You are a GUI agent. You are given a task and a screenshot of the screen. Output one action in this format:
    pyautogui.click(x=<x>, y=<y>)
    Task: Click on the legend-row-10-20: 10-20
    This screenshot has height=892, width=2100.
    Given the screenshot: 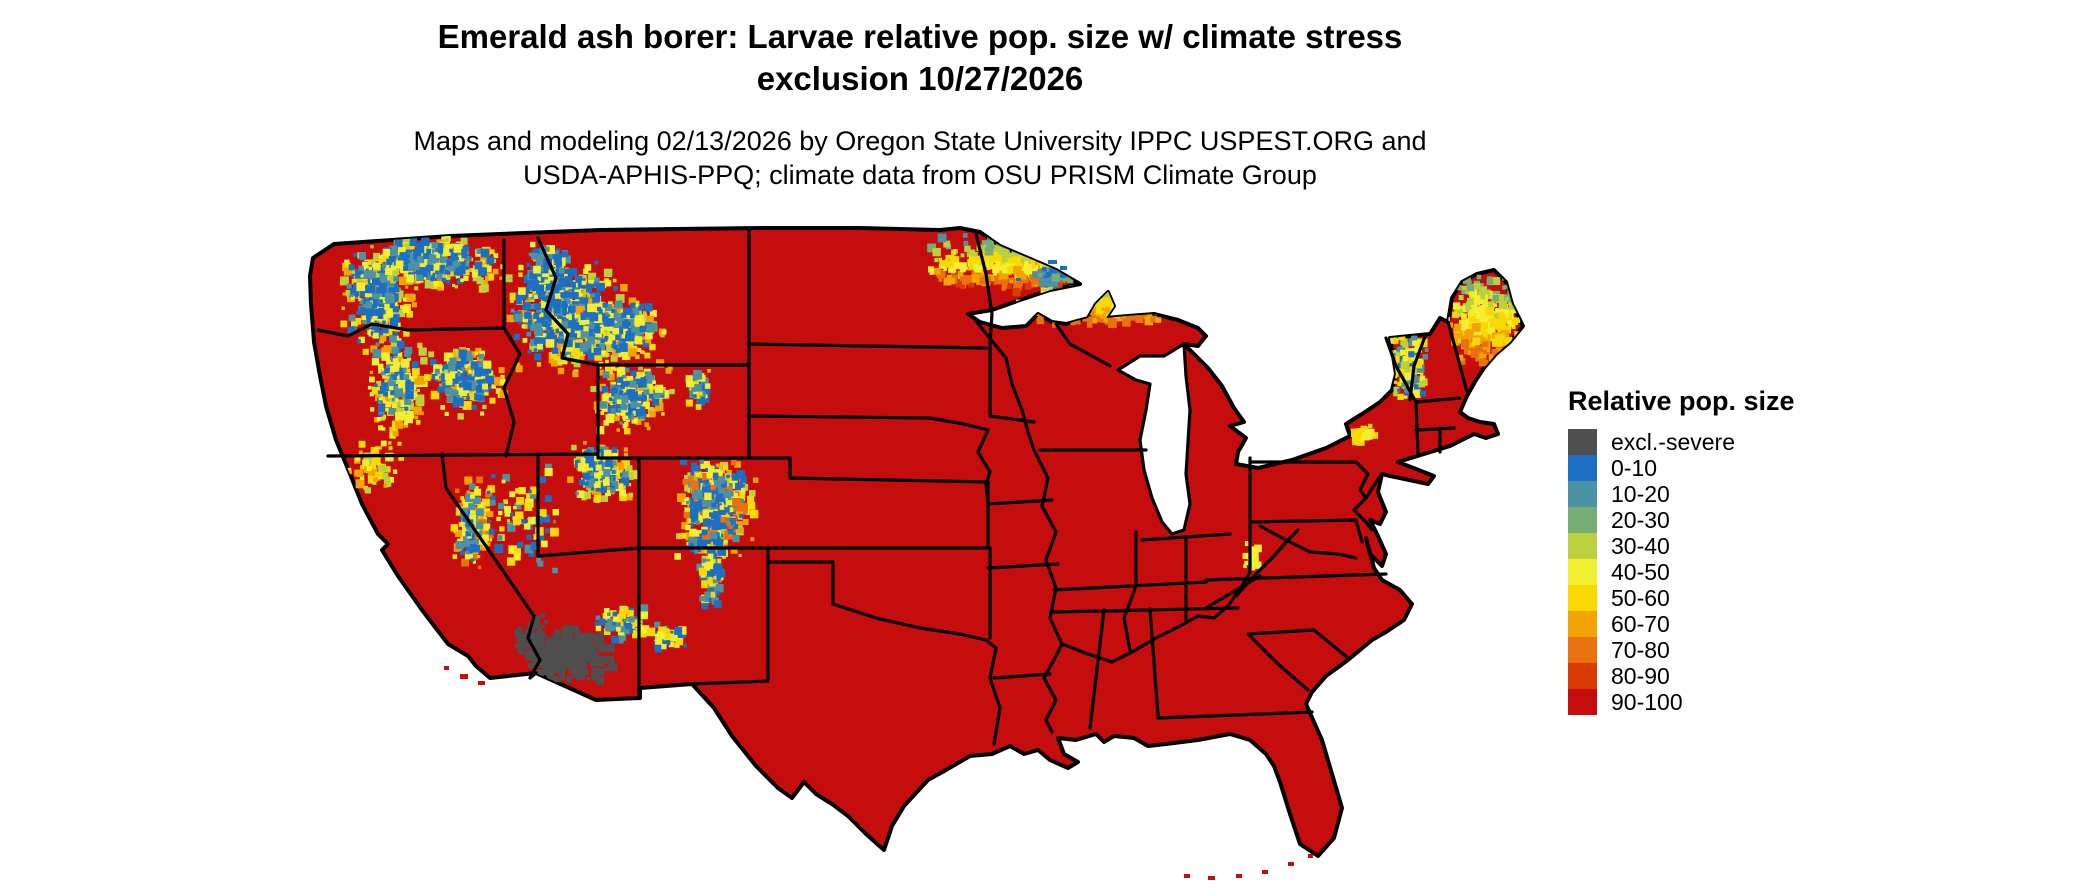 What is the action you would take?
    pyautogui.click(x=1718, y=494)
    